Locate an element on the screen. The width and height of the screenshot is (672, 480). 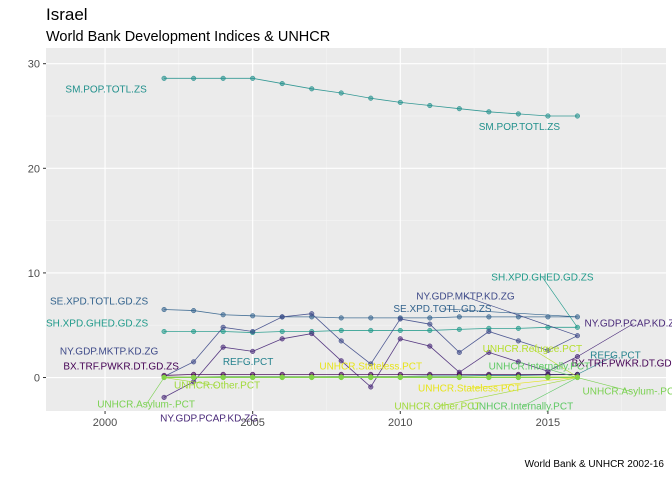
series-label: UNHCR.Internally.PCT is located at coordinates (523, 407).